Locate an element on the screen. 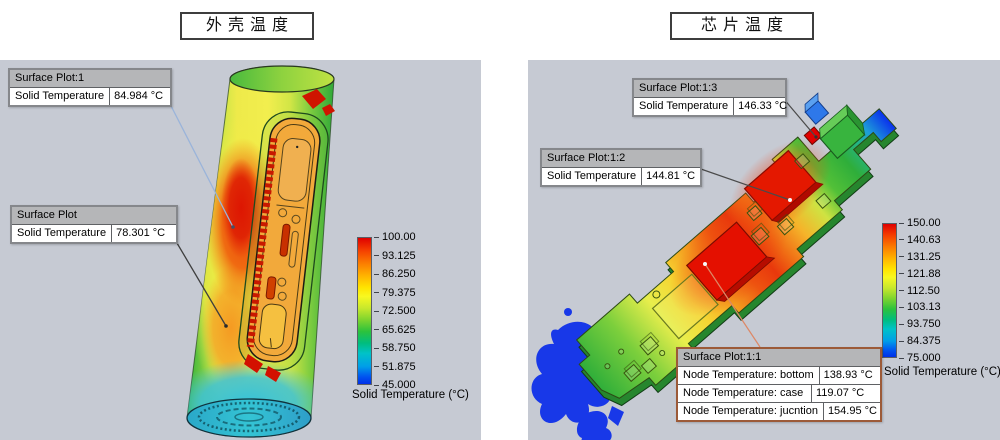 This screenshot has width=1000, height=440. cylinder-top-cap is located at coordinates (282, 79).